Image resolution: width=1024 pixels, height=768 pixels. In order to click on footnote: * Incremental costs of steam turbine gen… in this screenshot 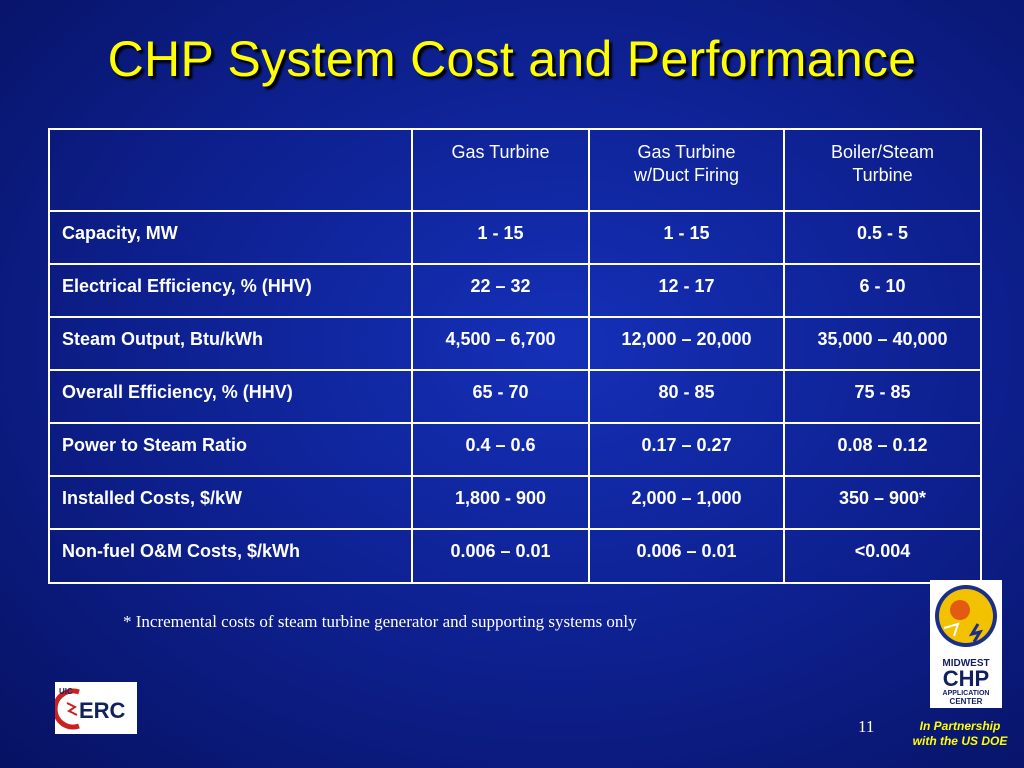, I will do `click(380, 621)`.